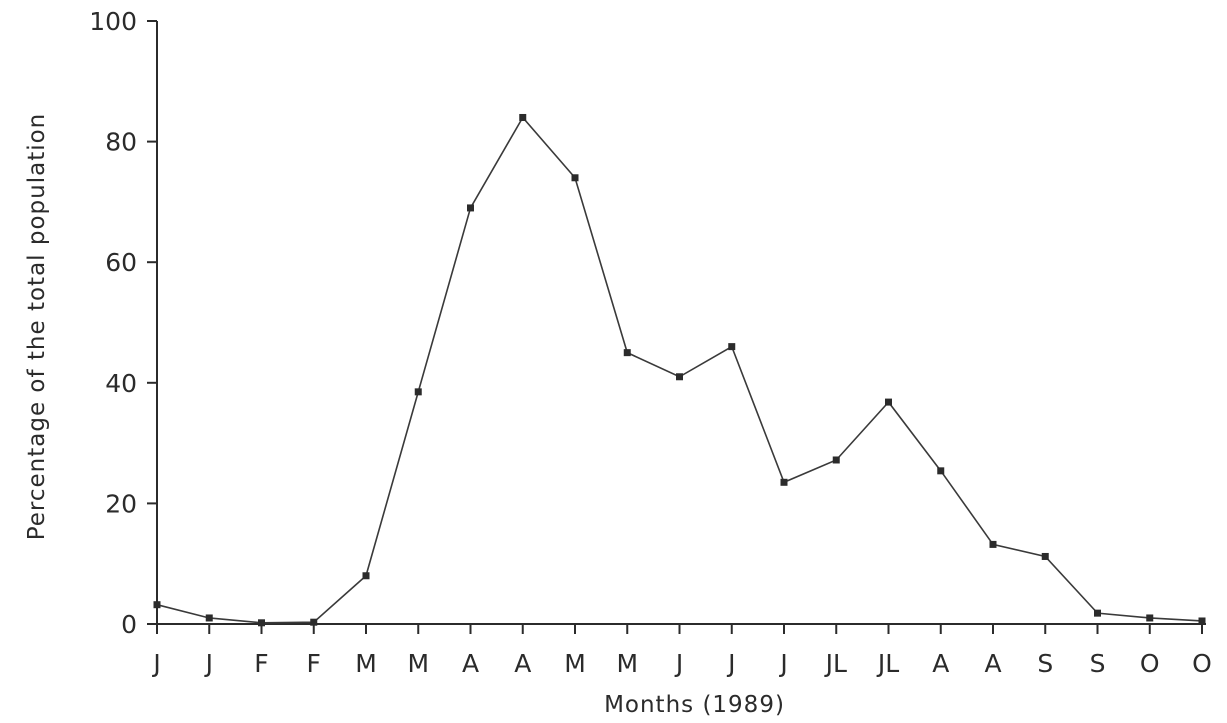 This screenshot has width=1227, height=723. What do you see at coordinates (123, 323) in the screenshot?
I see `y-axis-ticks: 0 20 40 60 80 100` at bounding box center [123, 323].